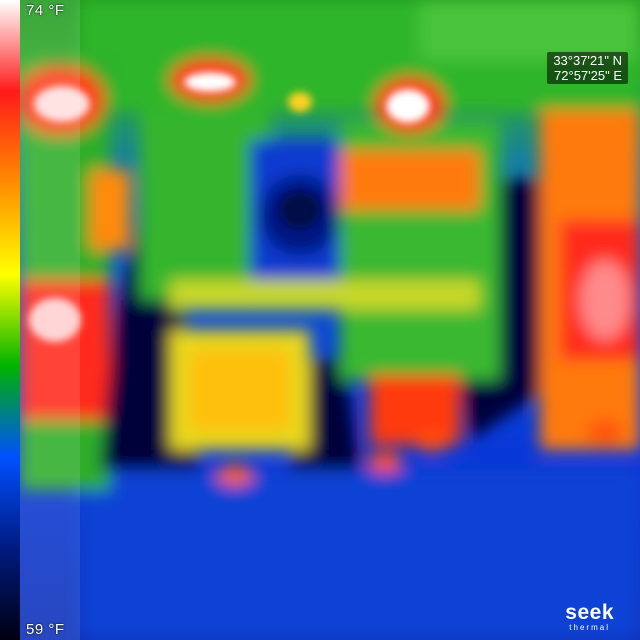 Image resolution: width=640 pixels, height=640 pixels. What do you see at coordinates (10, 320) in the screenshot?
I see `temperature-scale-bar` at bounding box center [10, 320].